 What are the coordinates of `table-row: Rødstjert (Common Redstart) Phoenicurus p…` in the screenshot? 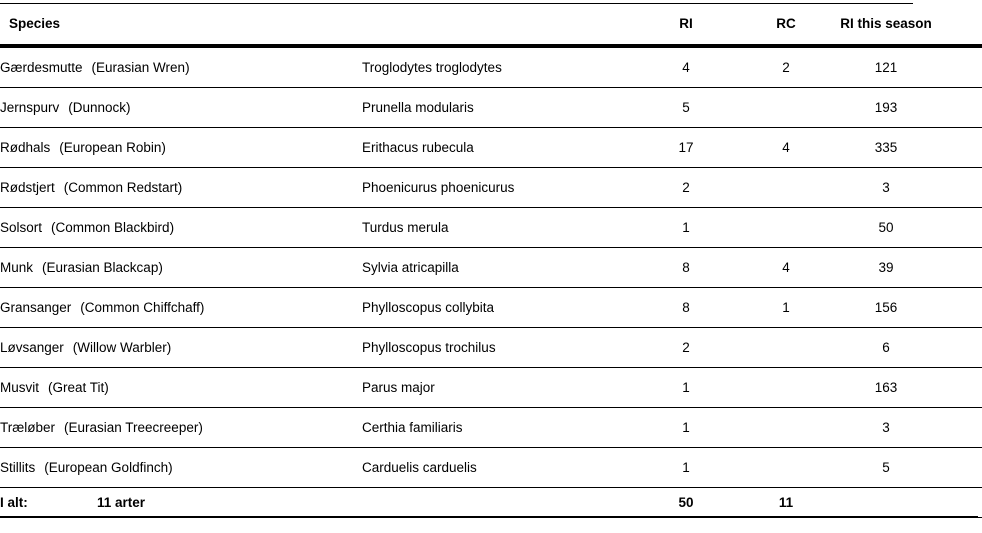 It's located at (491, 187).